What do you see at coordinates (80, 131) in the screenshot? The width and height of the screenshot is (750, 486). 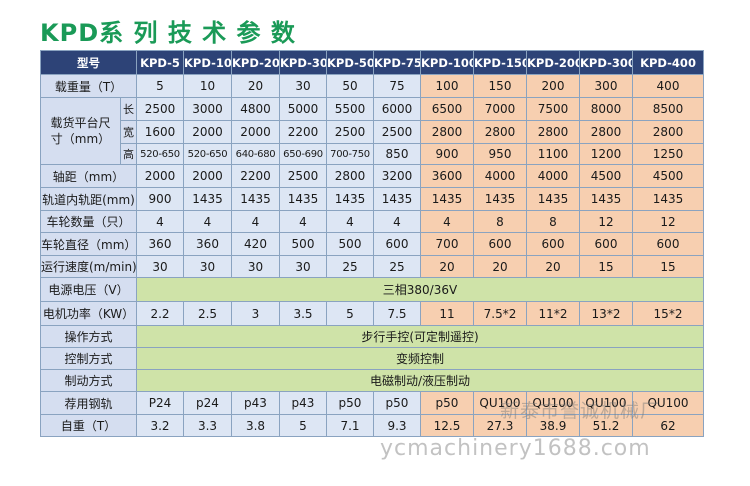 I see `platform-label: 载货平台尺寸（mm）` at bounding box center [80, 131].